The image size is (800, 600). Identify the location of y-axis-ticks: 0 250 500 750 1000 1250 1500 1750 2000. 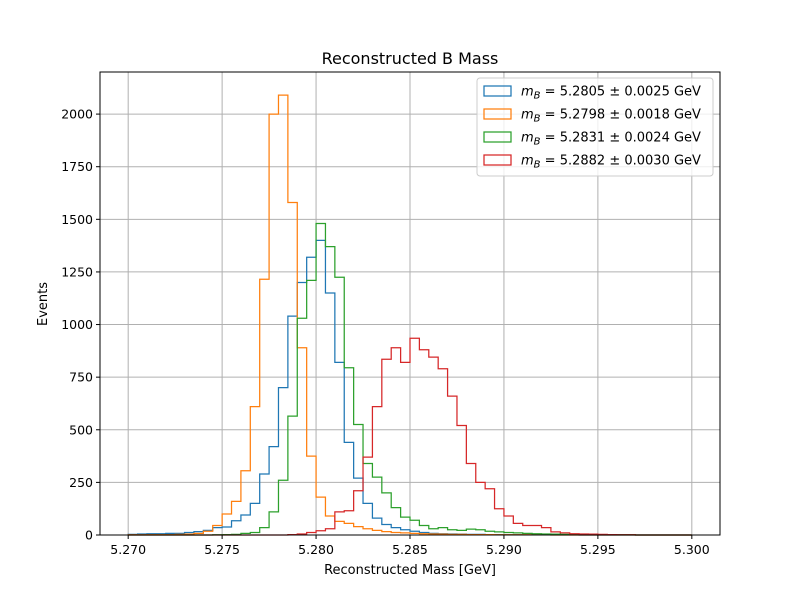
(80, 325).